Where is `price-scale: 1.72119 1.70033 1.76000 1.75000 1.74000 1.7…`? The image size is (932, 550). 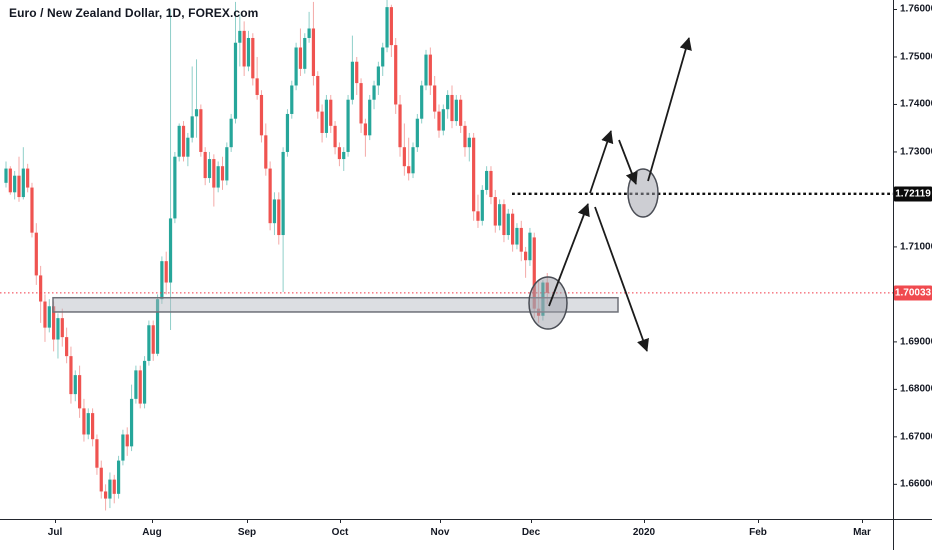 price-scale: 1.72119 1.70033 1.76000 1.75000 1.74000 1.7… is located at coordinates (912, 259).